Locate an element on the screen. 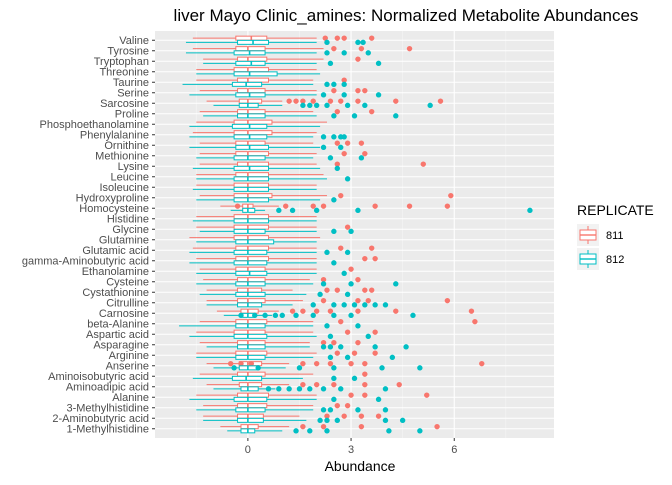 The image size is (672, 485). x-tick-label: 3 is located at coordinates (351, 450).